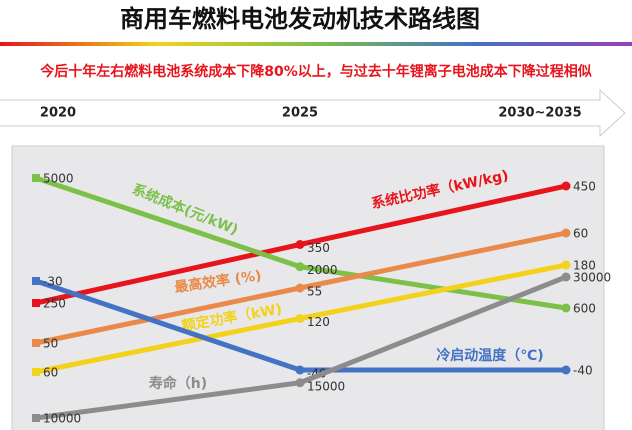  Describe the element at coordinates (314, 292) in the screenshot. I see `data-label: 55` at that location.